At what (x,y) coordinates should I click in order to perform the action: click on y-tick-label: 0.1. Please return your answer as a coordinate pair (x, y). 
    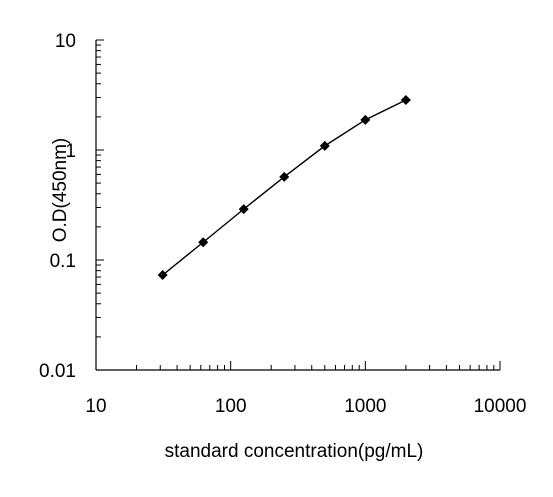
    Looking at the image, I should click on (63, 261).